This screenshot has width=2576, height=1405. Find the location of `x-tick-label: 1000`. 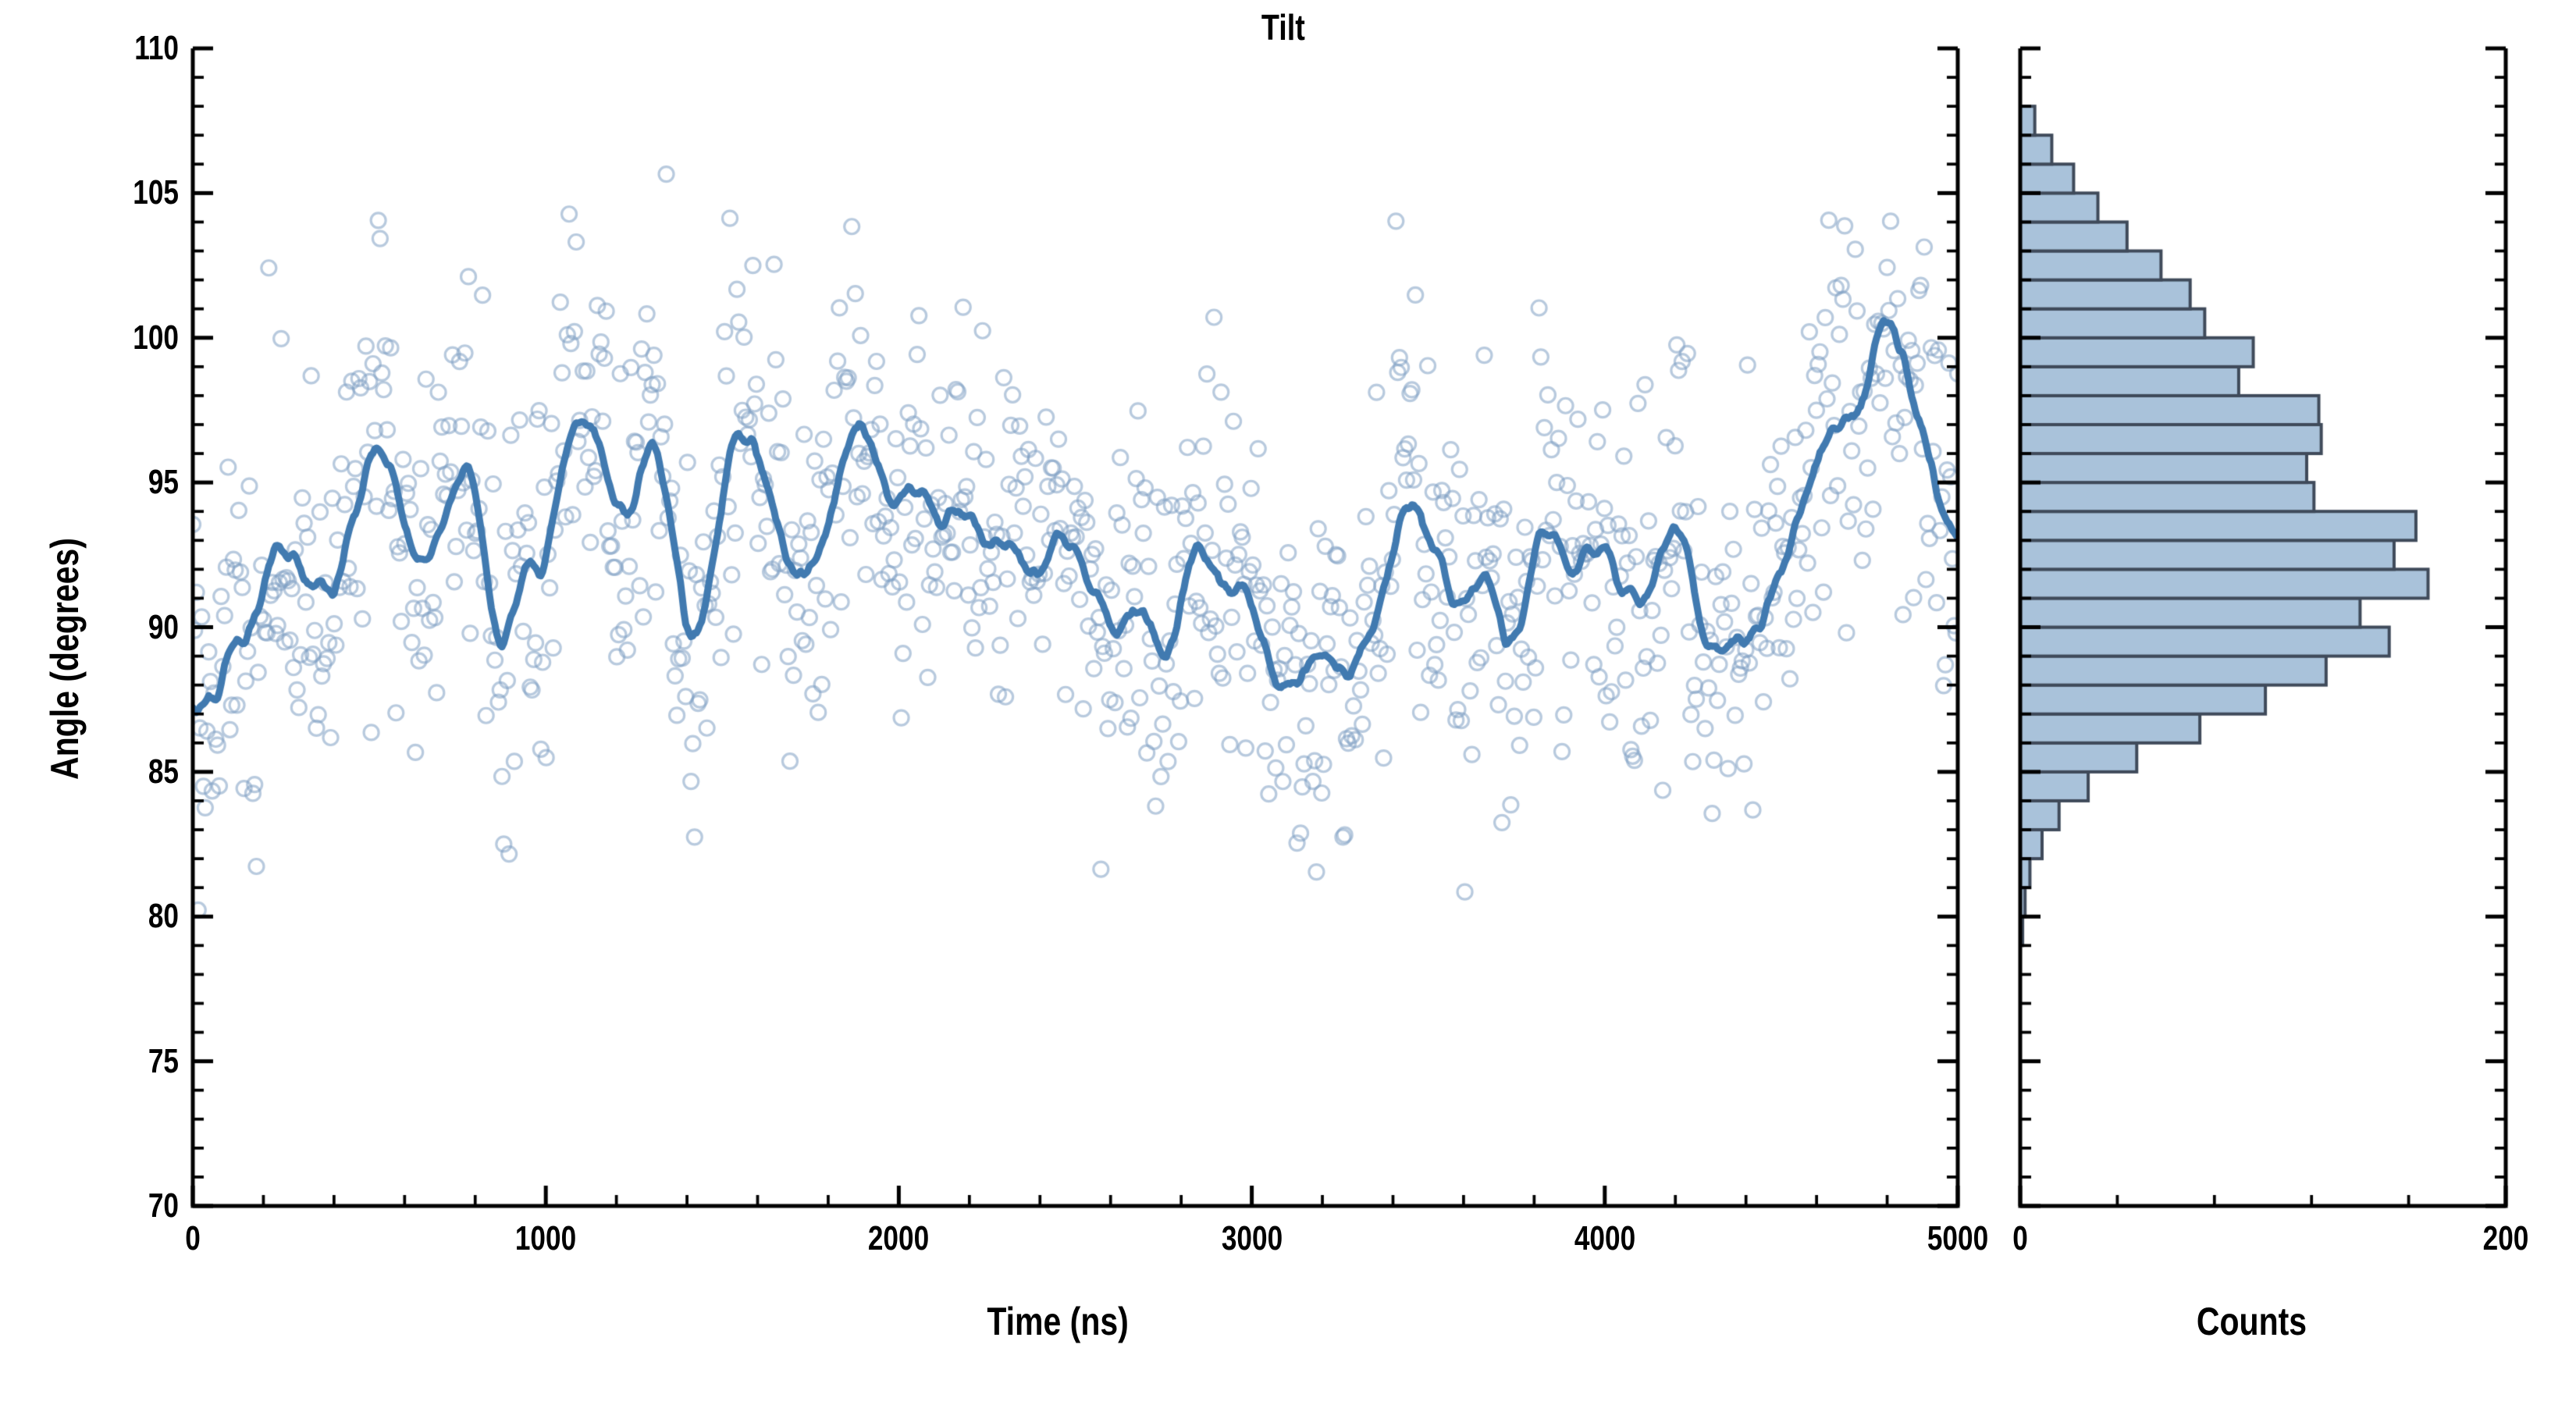

x-tick-label: 1000 is located at coordinates (546, 1238).